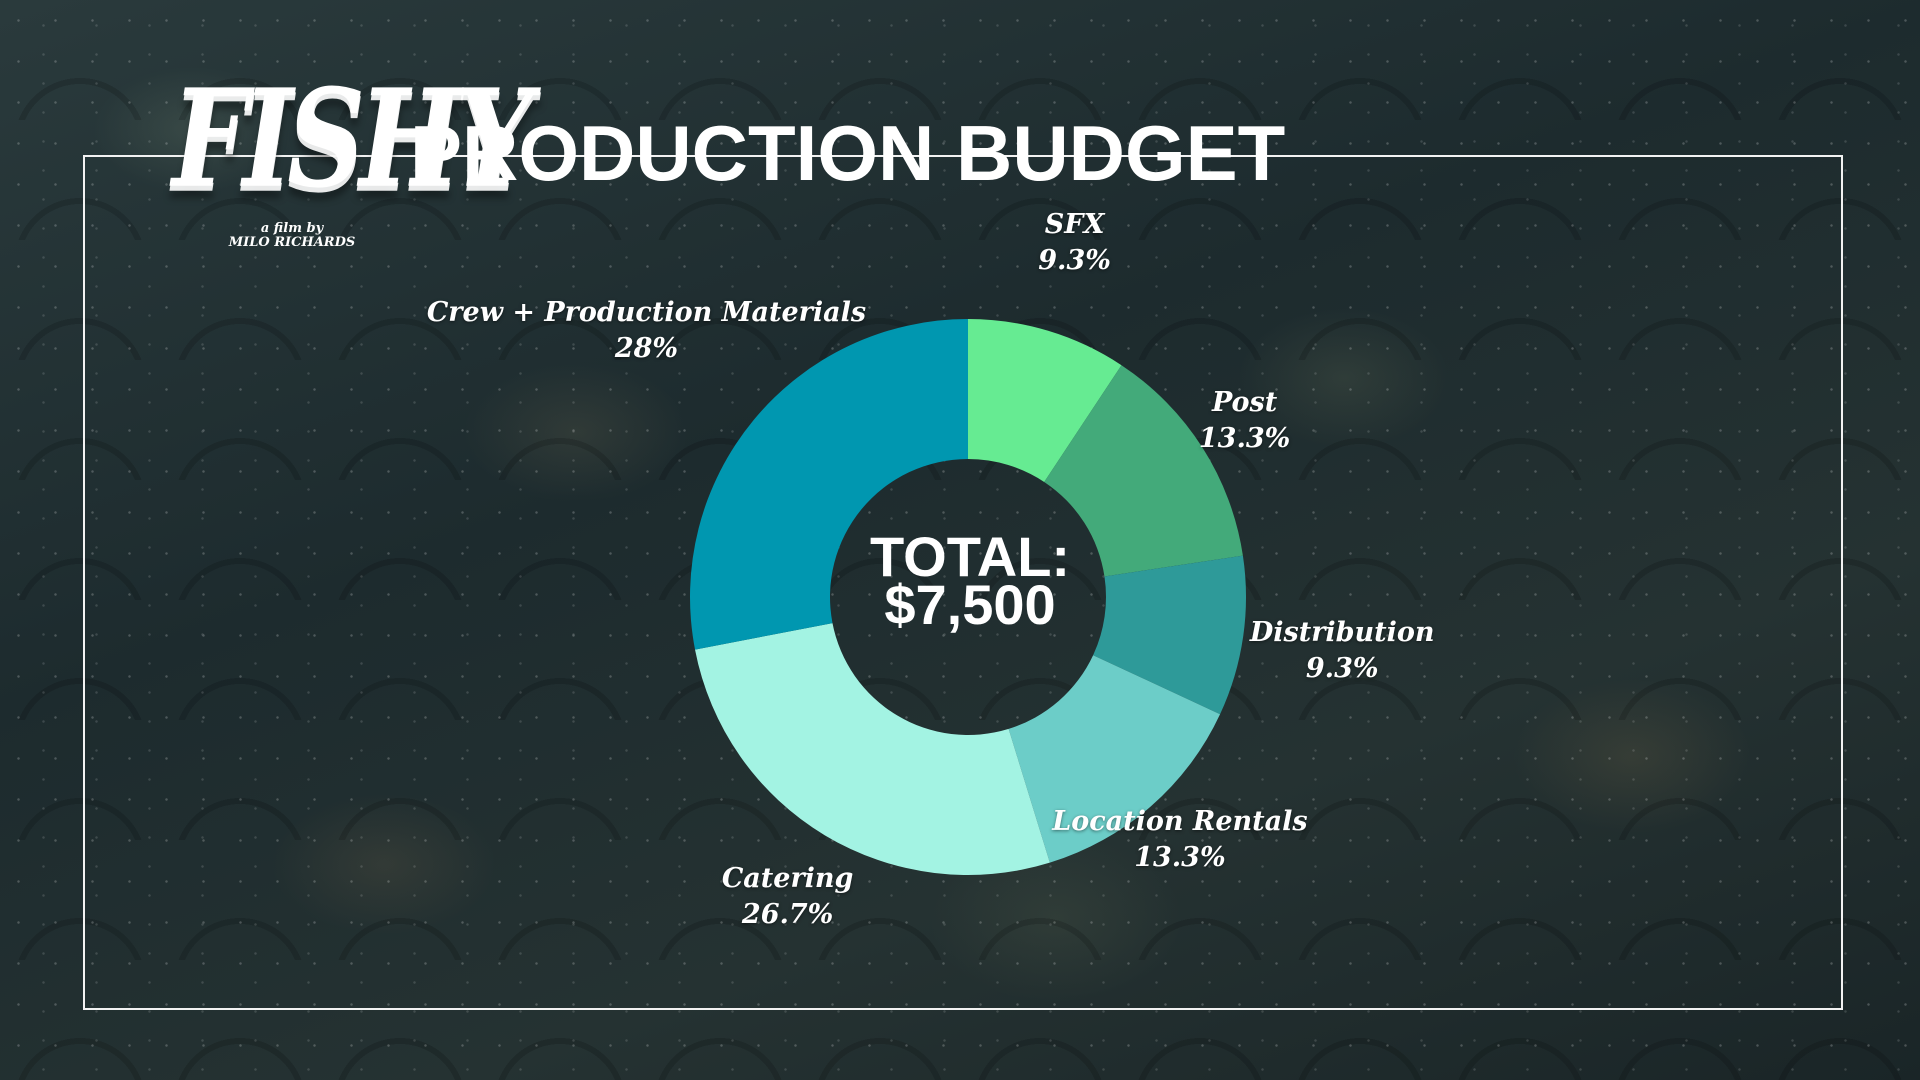 This screenshot has width=1920, height=1080. I want to click on center-total-label: TOTAL:, so click(970, 556).